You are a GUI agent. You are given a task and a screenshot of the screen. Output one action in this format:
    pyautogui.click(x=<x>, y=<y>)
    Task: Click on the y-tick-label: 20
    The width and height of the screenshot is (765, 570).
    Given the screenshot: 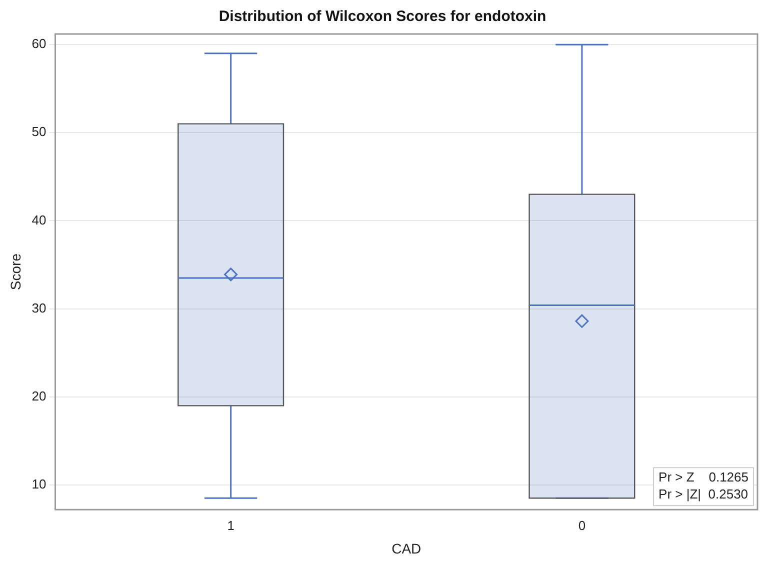 What is the action you would take?
    pyautogui.click(x=39, y=396)
    